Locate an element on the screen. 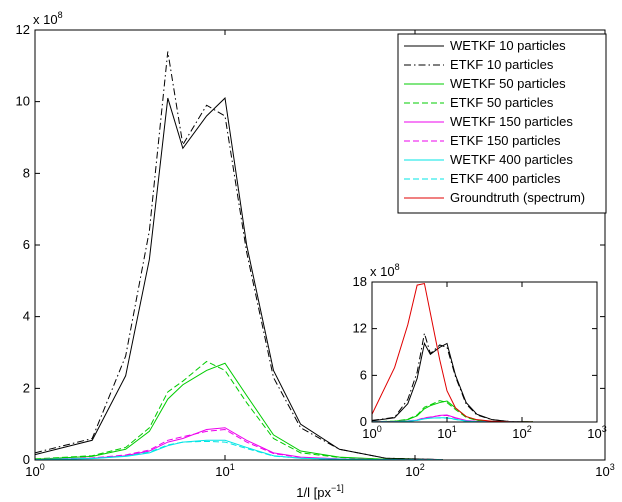 The height and width of the screenshot is (502, 622). y-tick-label: 4 is located at coordinates (26, 316).